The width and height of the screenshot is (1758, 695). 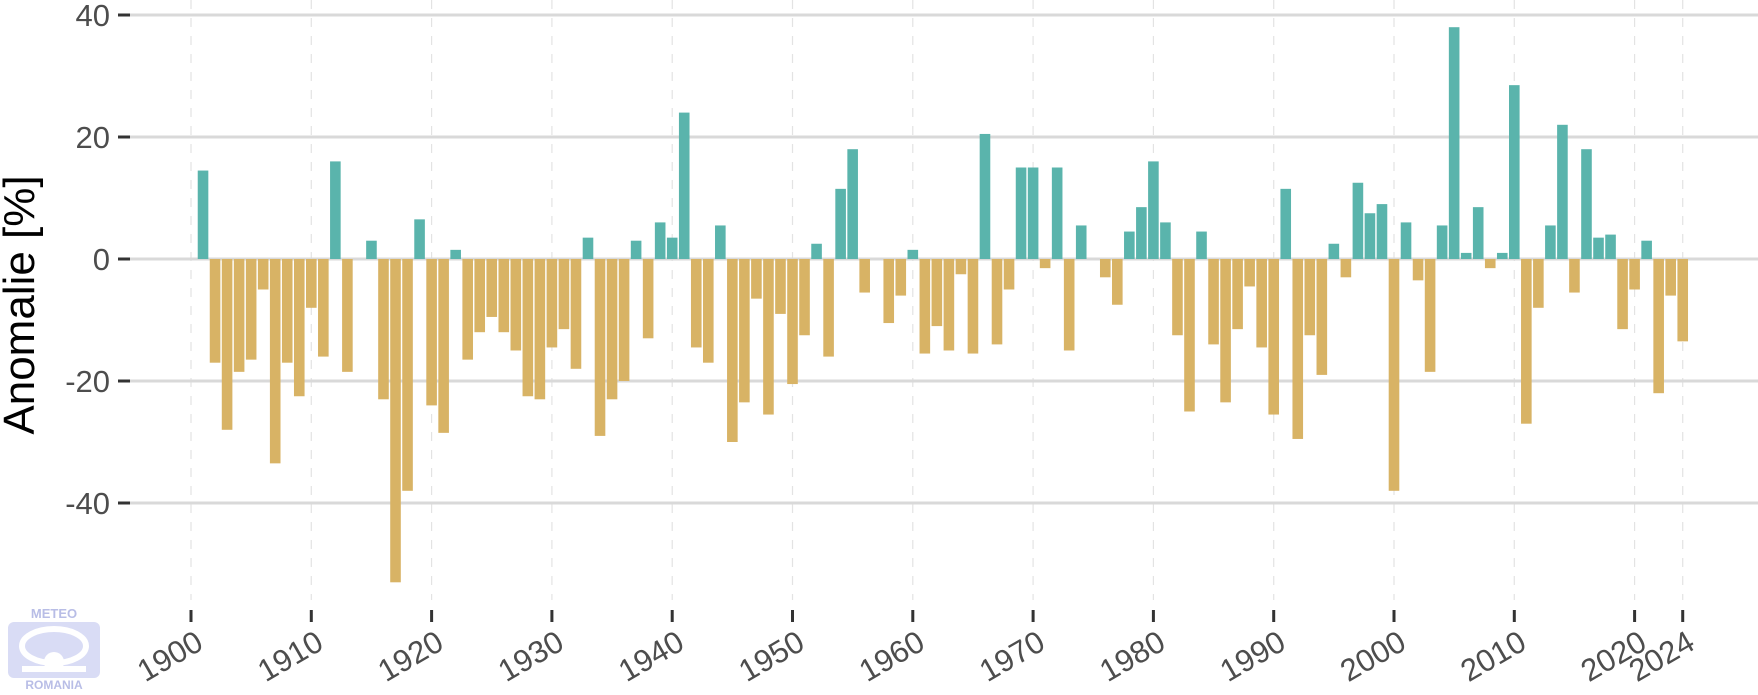 What do you see at coordinates (756, 279) in the screenshot?
I see `bar-1947` at bounding box center [756, 279].